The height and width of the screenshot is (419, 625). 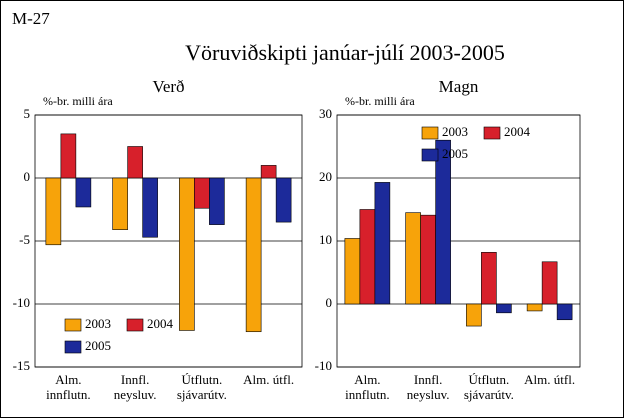 I want to click on y-tick-label: -5, so click(x=24, y=239).